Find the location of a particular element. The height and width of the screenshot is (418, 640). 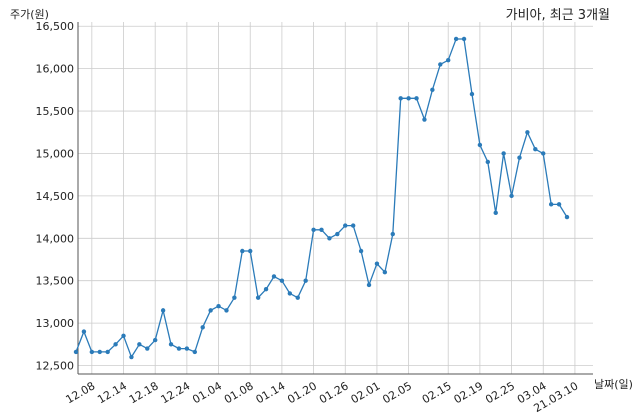

y-tick-label: 15,500 is located at coordinates (55, 111).